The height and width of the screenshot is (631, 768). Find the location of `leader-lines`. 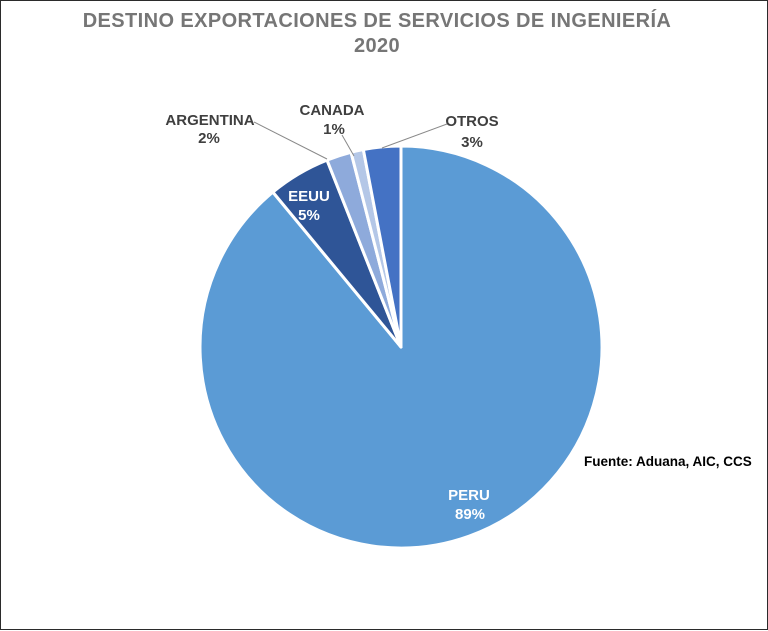

leader-lines is located at coordinates (350, 140).